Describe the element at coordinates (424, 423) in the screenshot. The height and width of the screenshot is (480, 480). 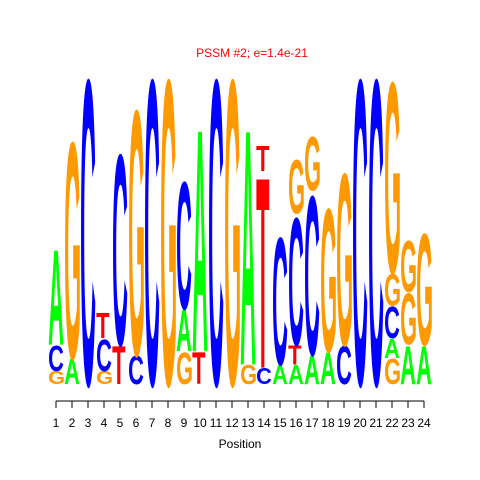
I see `x-tick-label-24: 24` at that location.